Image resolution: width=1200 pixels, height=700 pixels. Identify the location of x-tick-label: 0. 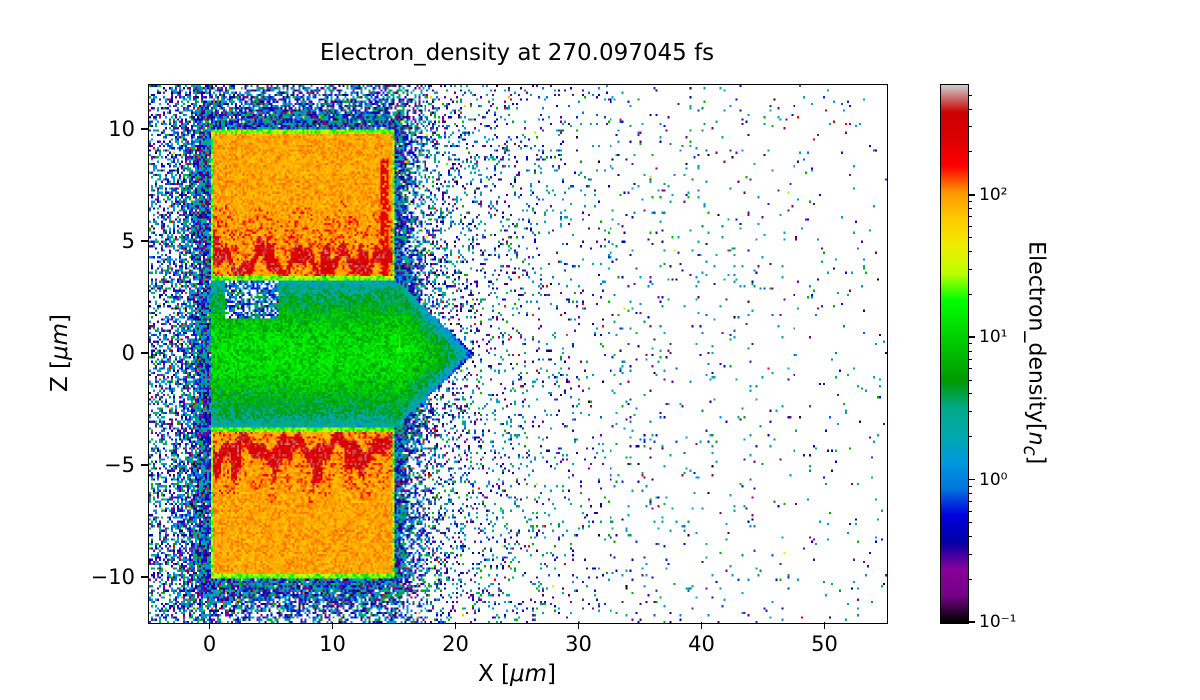
(209, 644).